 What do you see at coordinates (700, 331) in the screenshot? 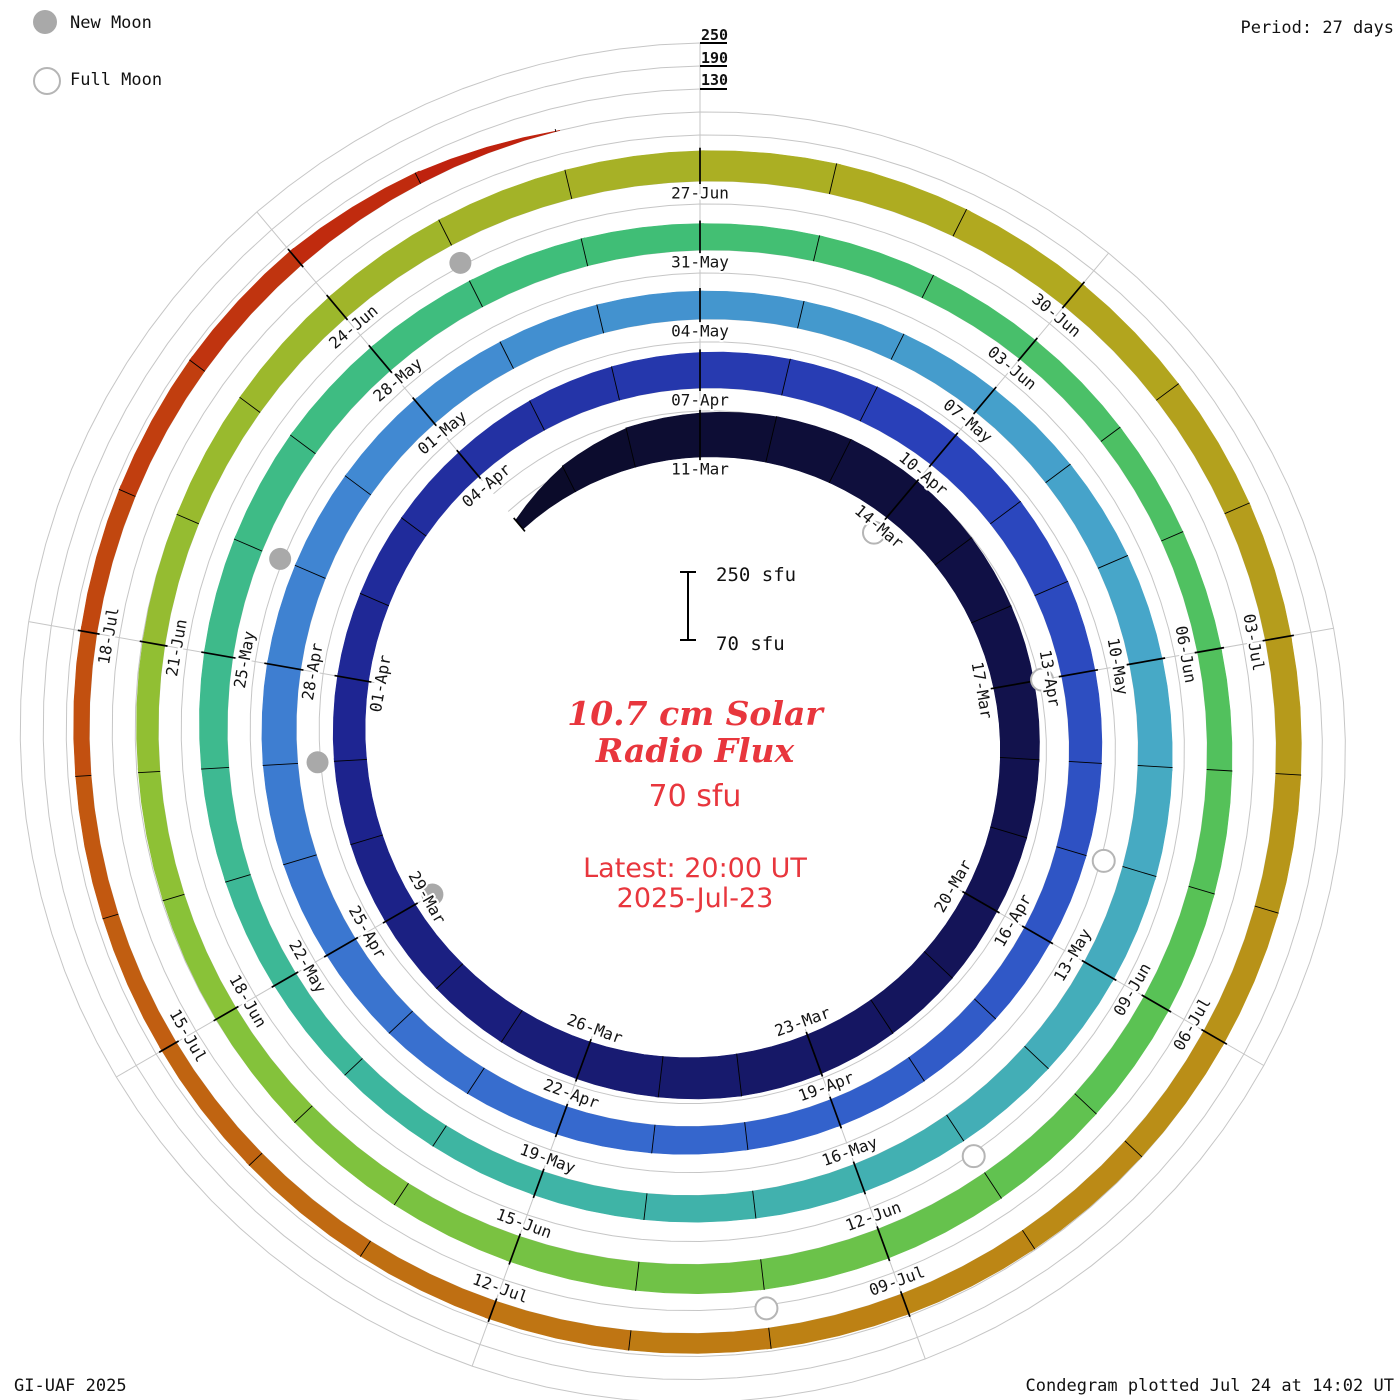
I see `date-label-04-May: 04-May` at bounding box center [700, 331].